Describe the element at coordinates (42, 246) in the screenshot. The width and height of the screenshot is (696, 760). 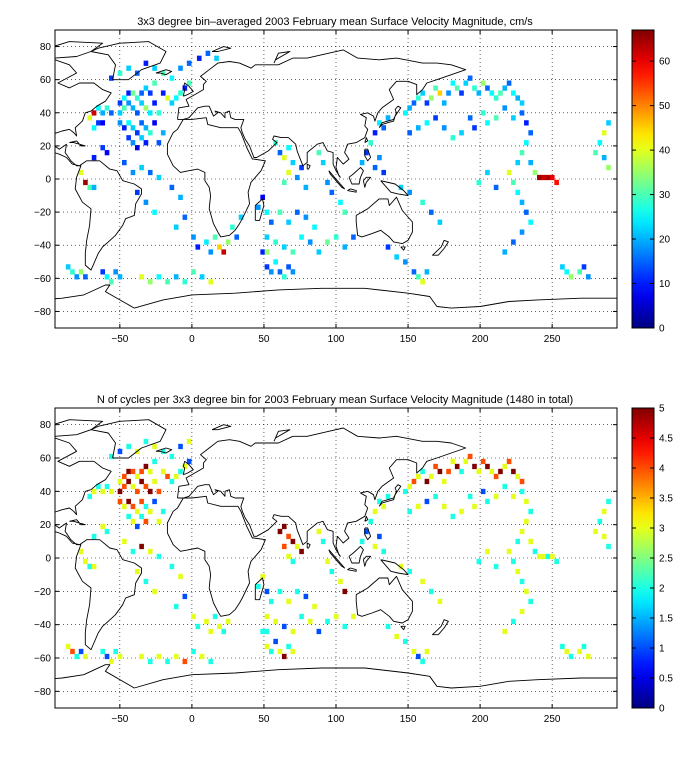
I see `y-tick-label: −40` at that location.